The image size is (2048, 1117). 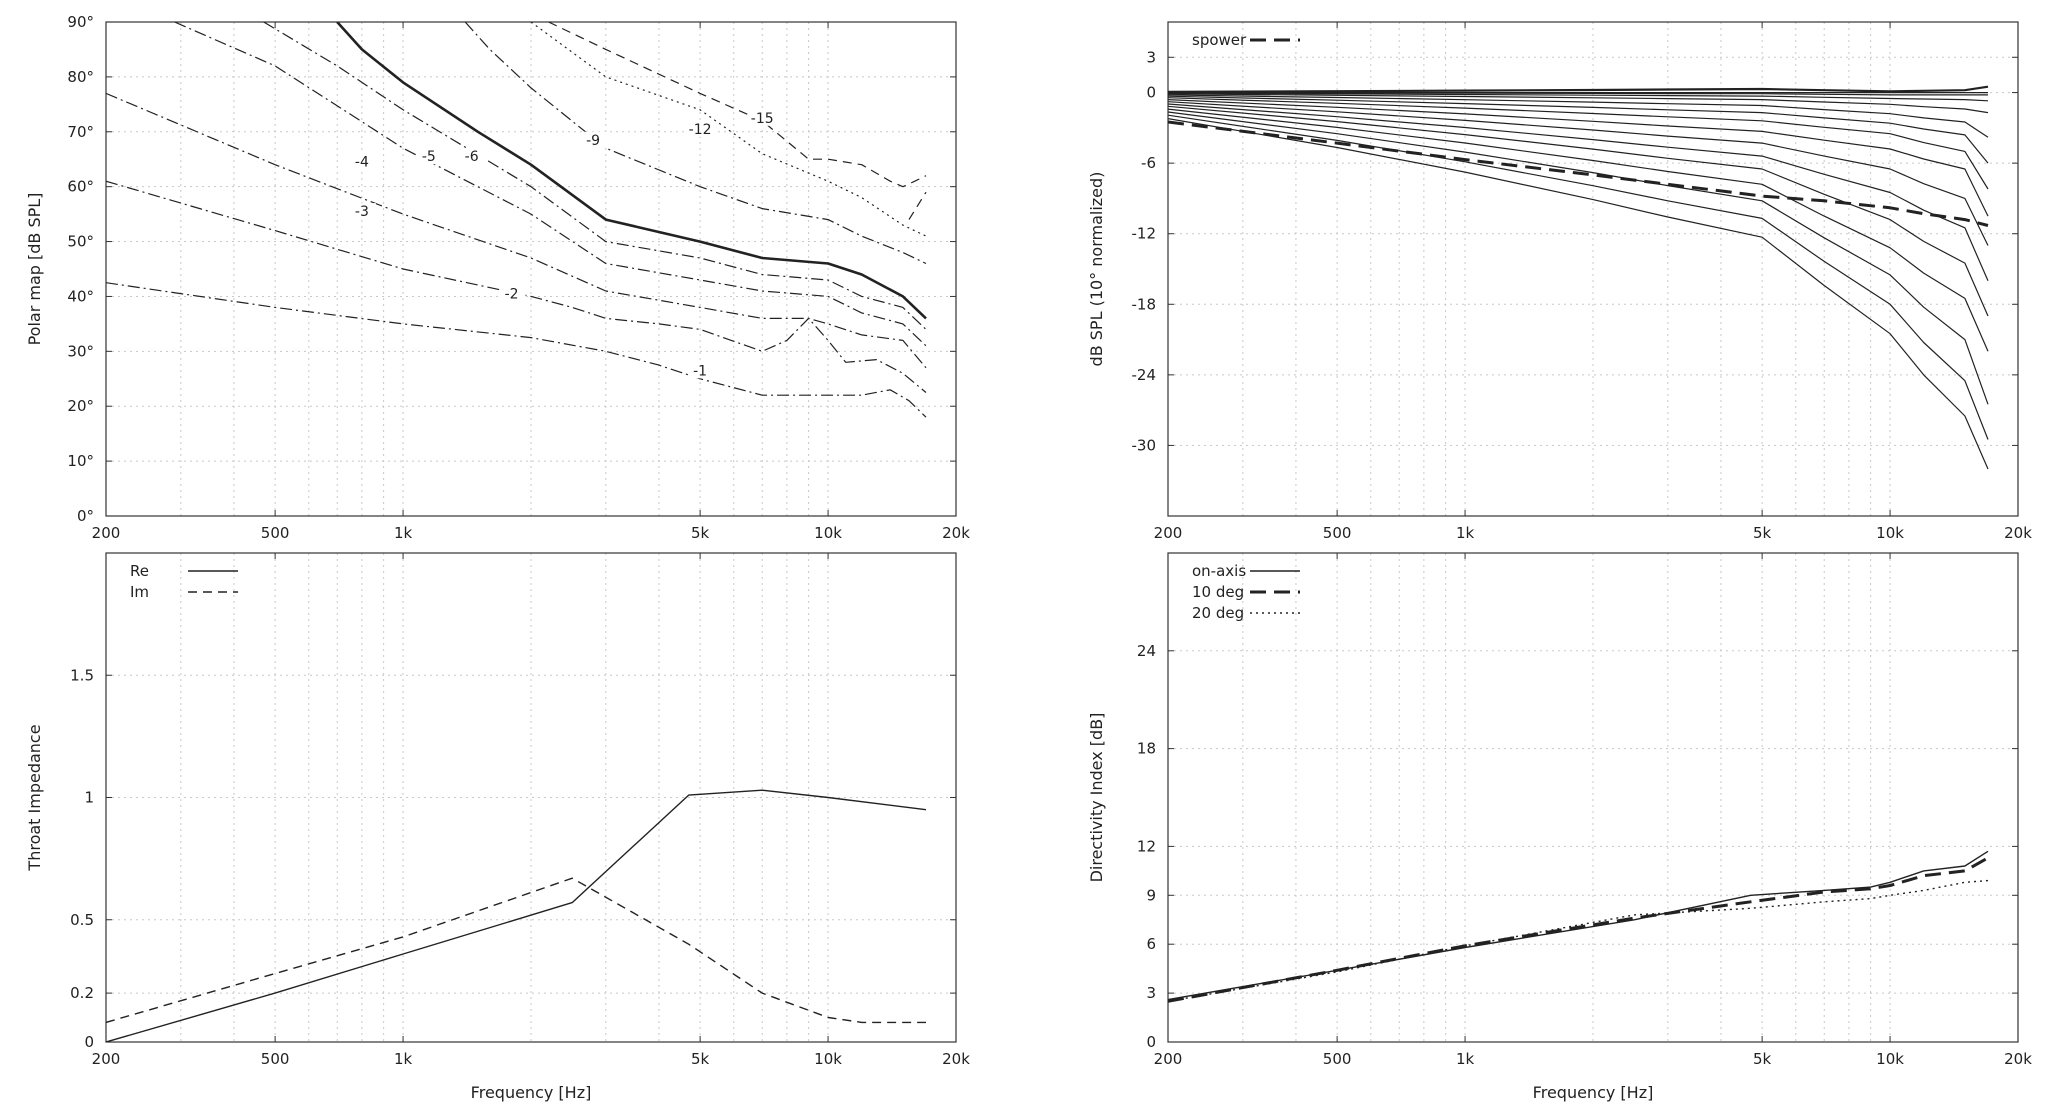 I want to click on legend-label: Re, so click(x=139, y=571).